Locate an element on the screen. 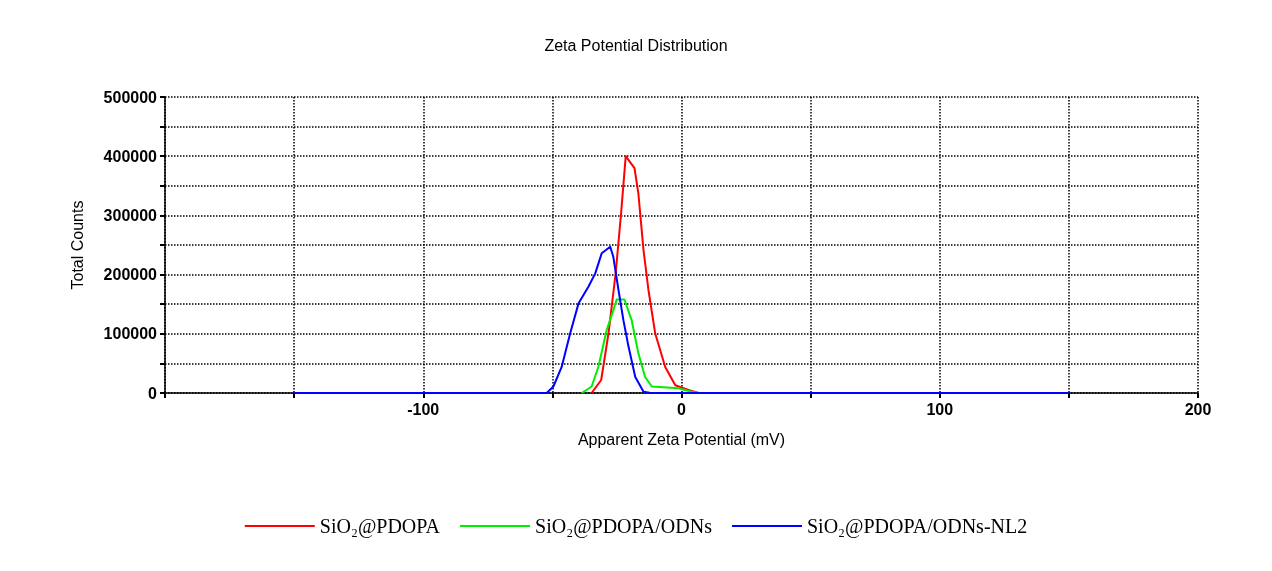 Image resolution: width=1272 pixels, height=571 pixels. line-series is located at coordinates (645, 274).